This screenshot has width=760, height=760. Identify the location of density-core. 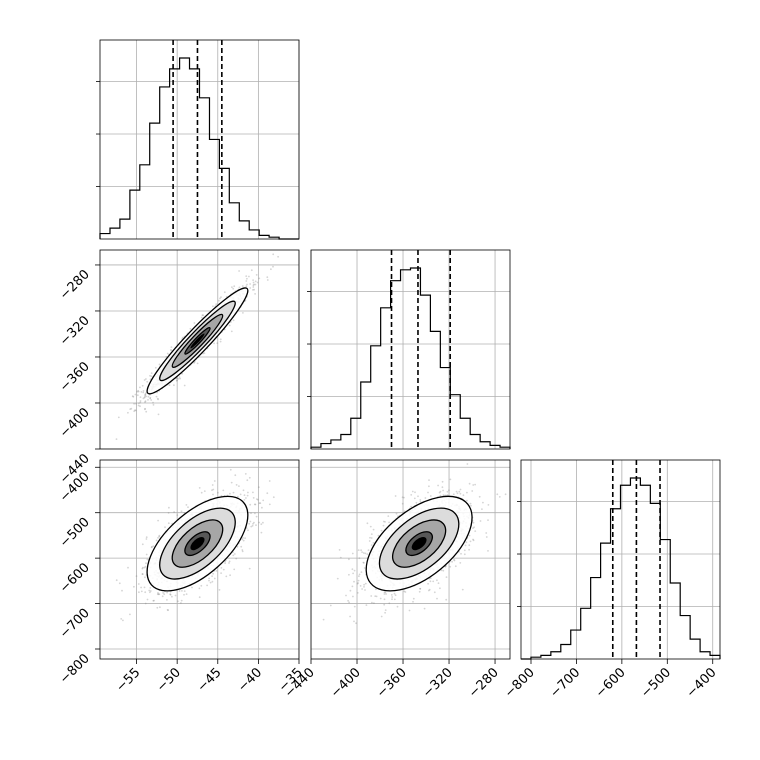
(419, 543).